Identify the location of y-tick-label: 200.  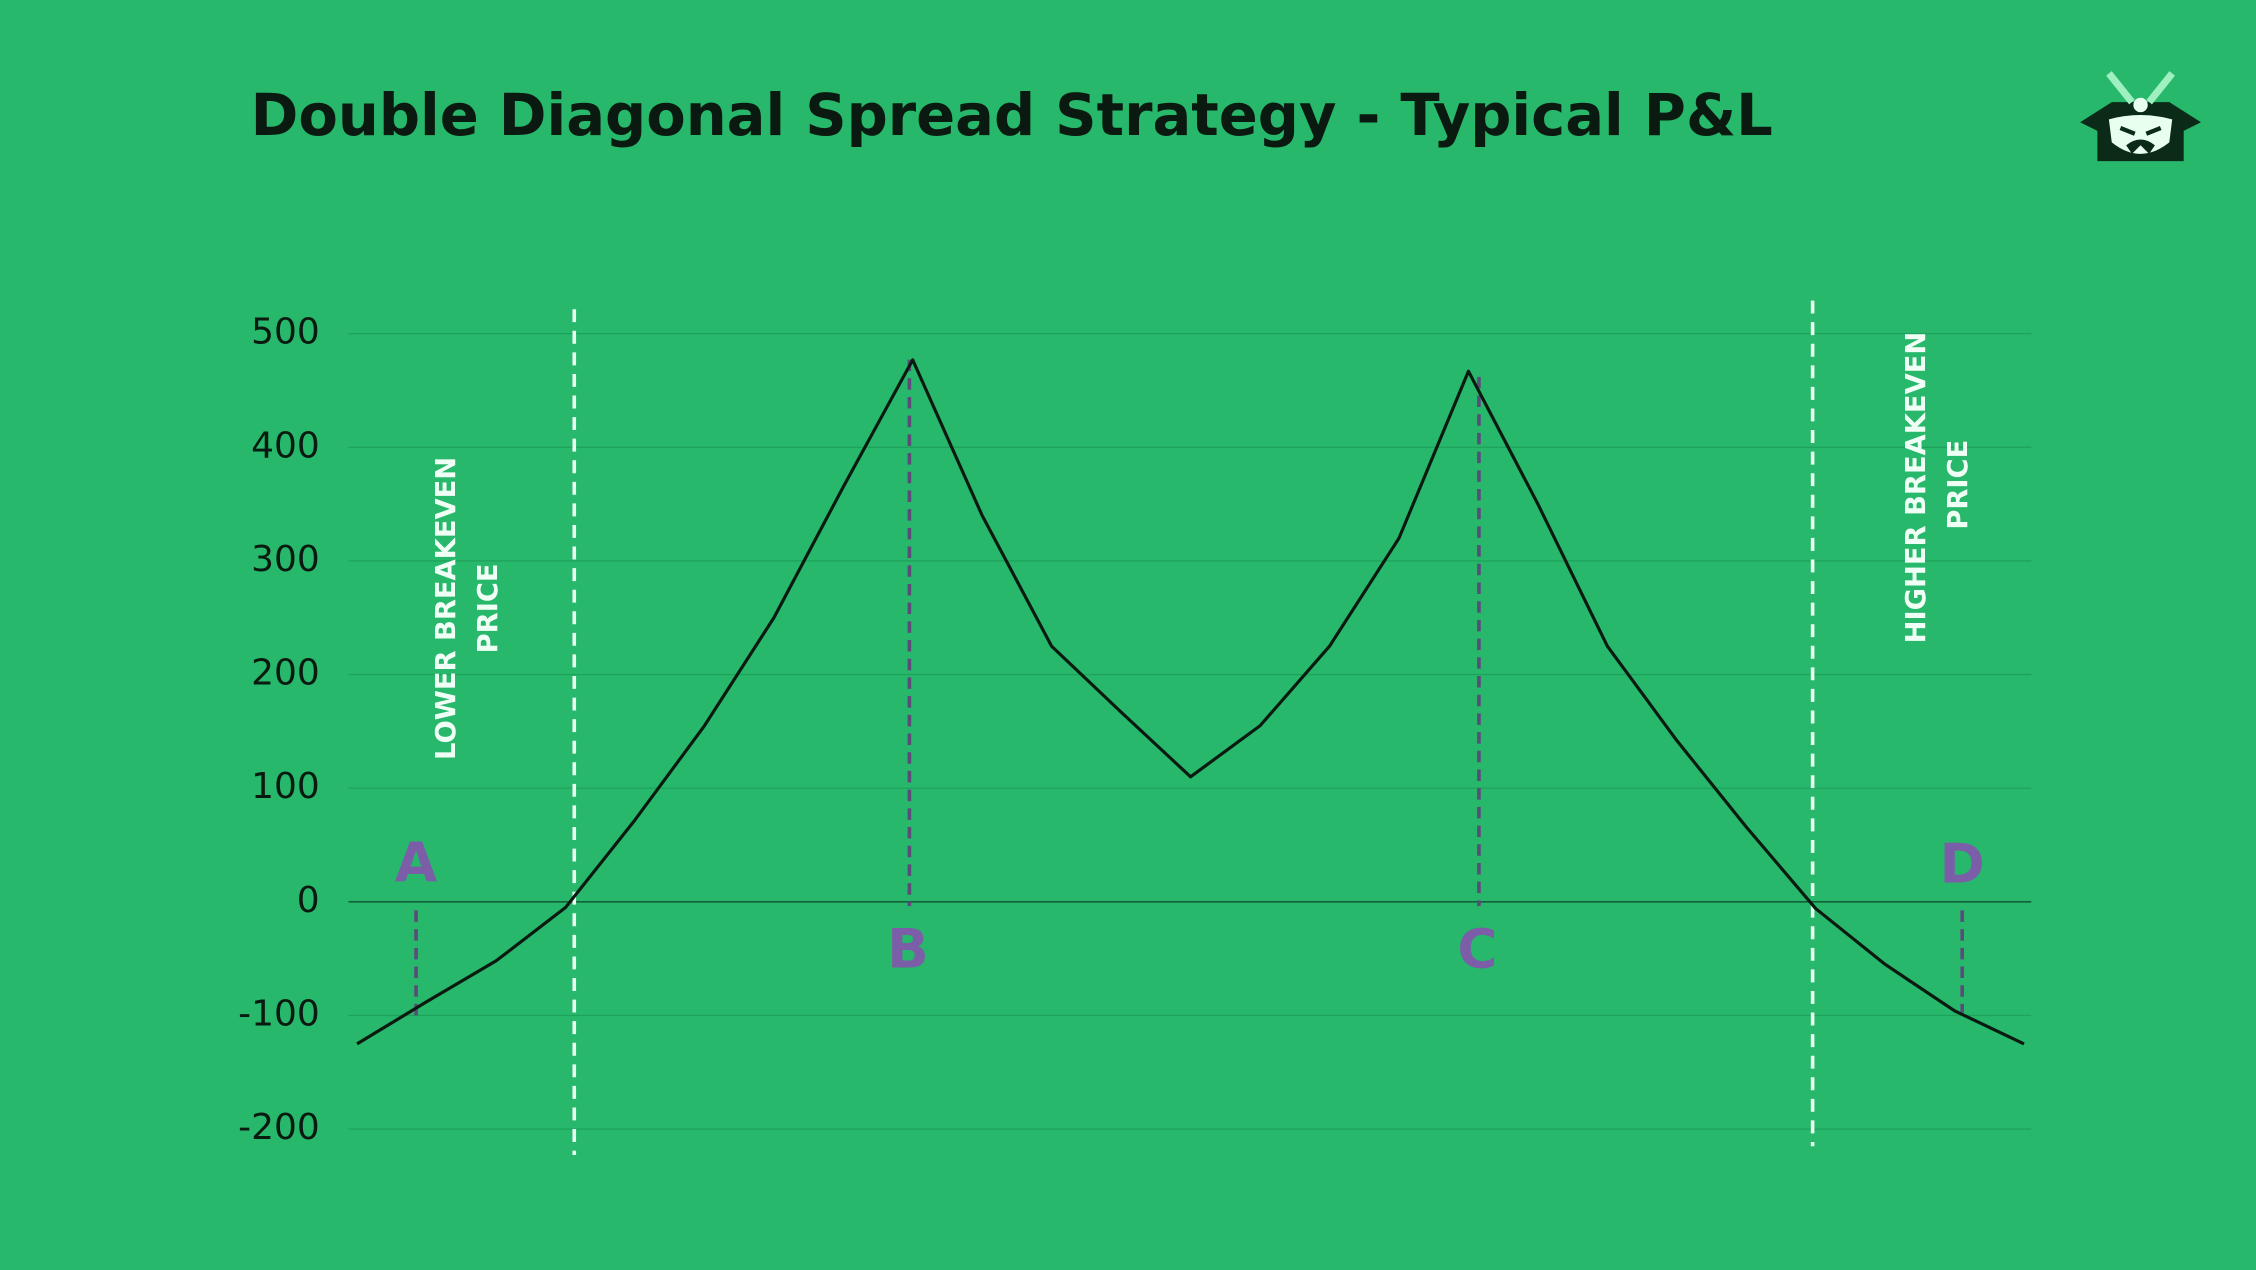
(285, 673).